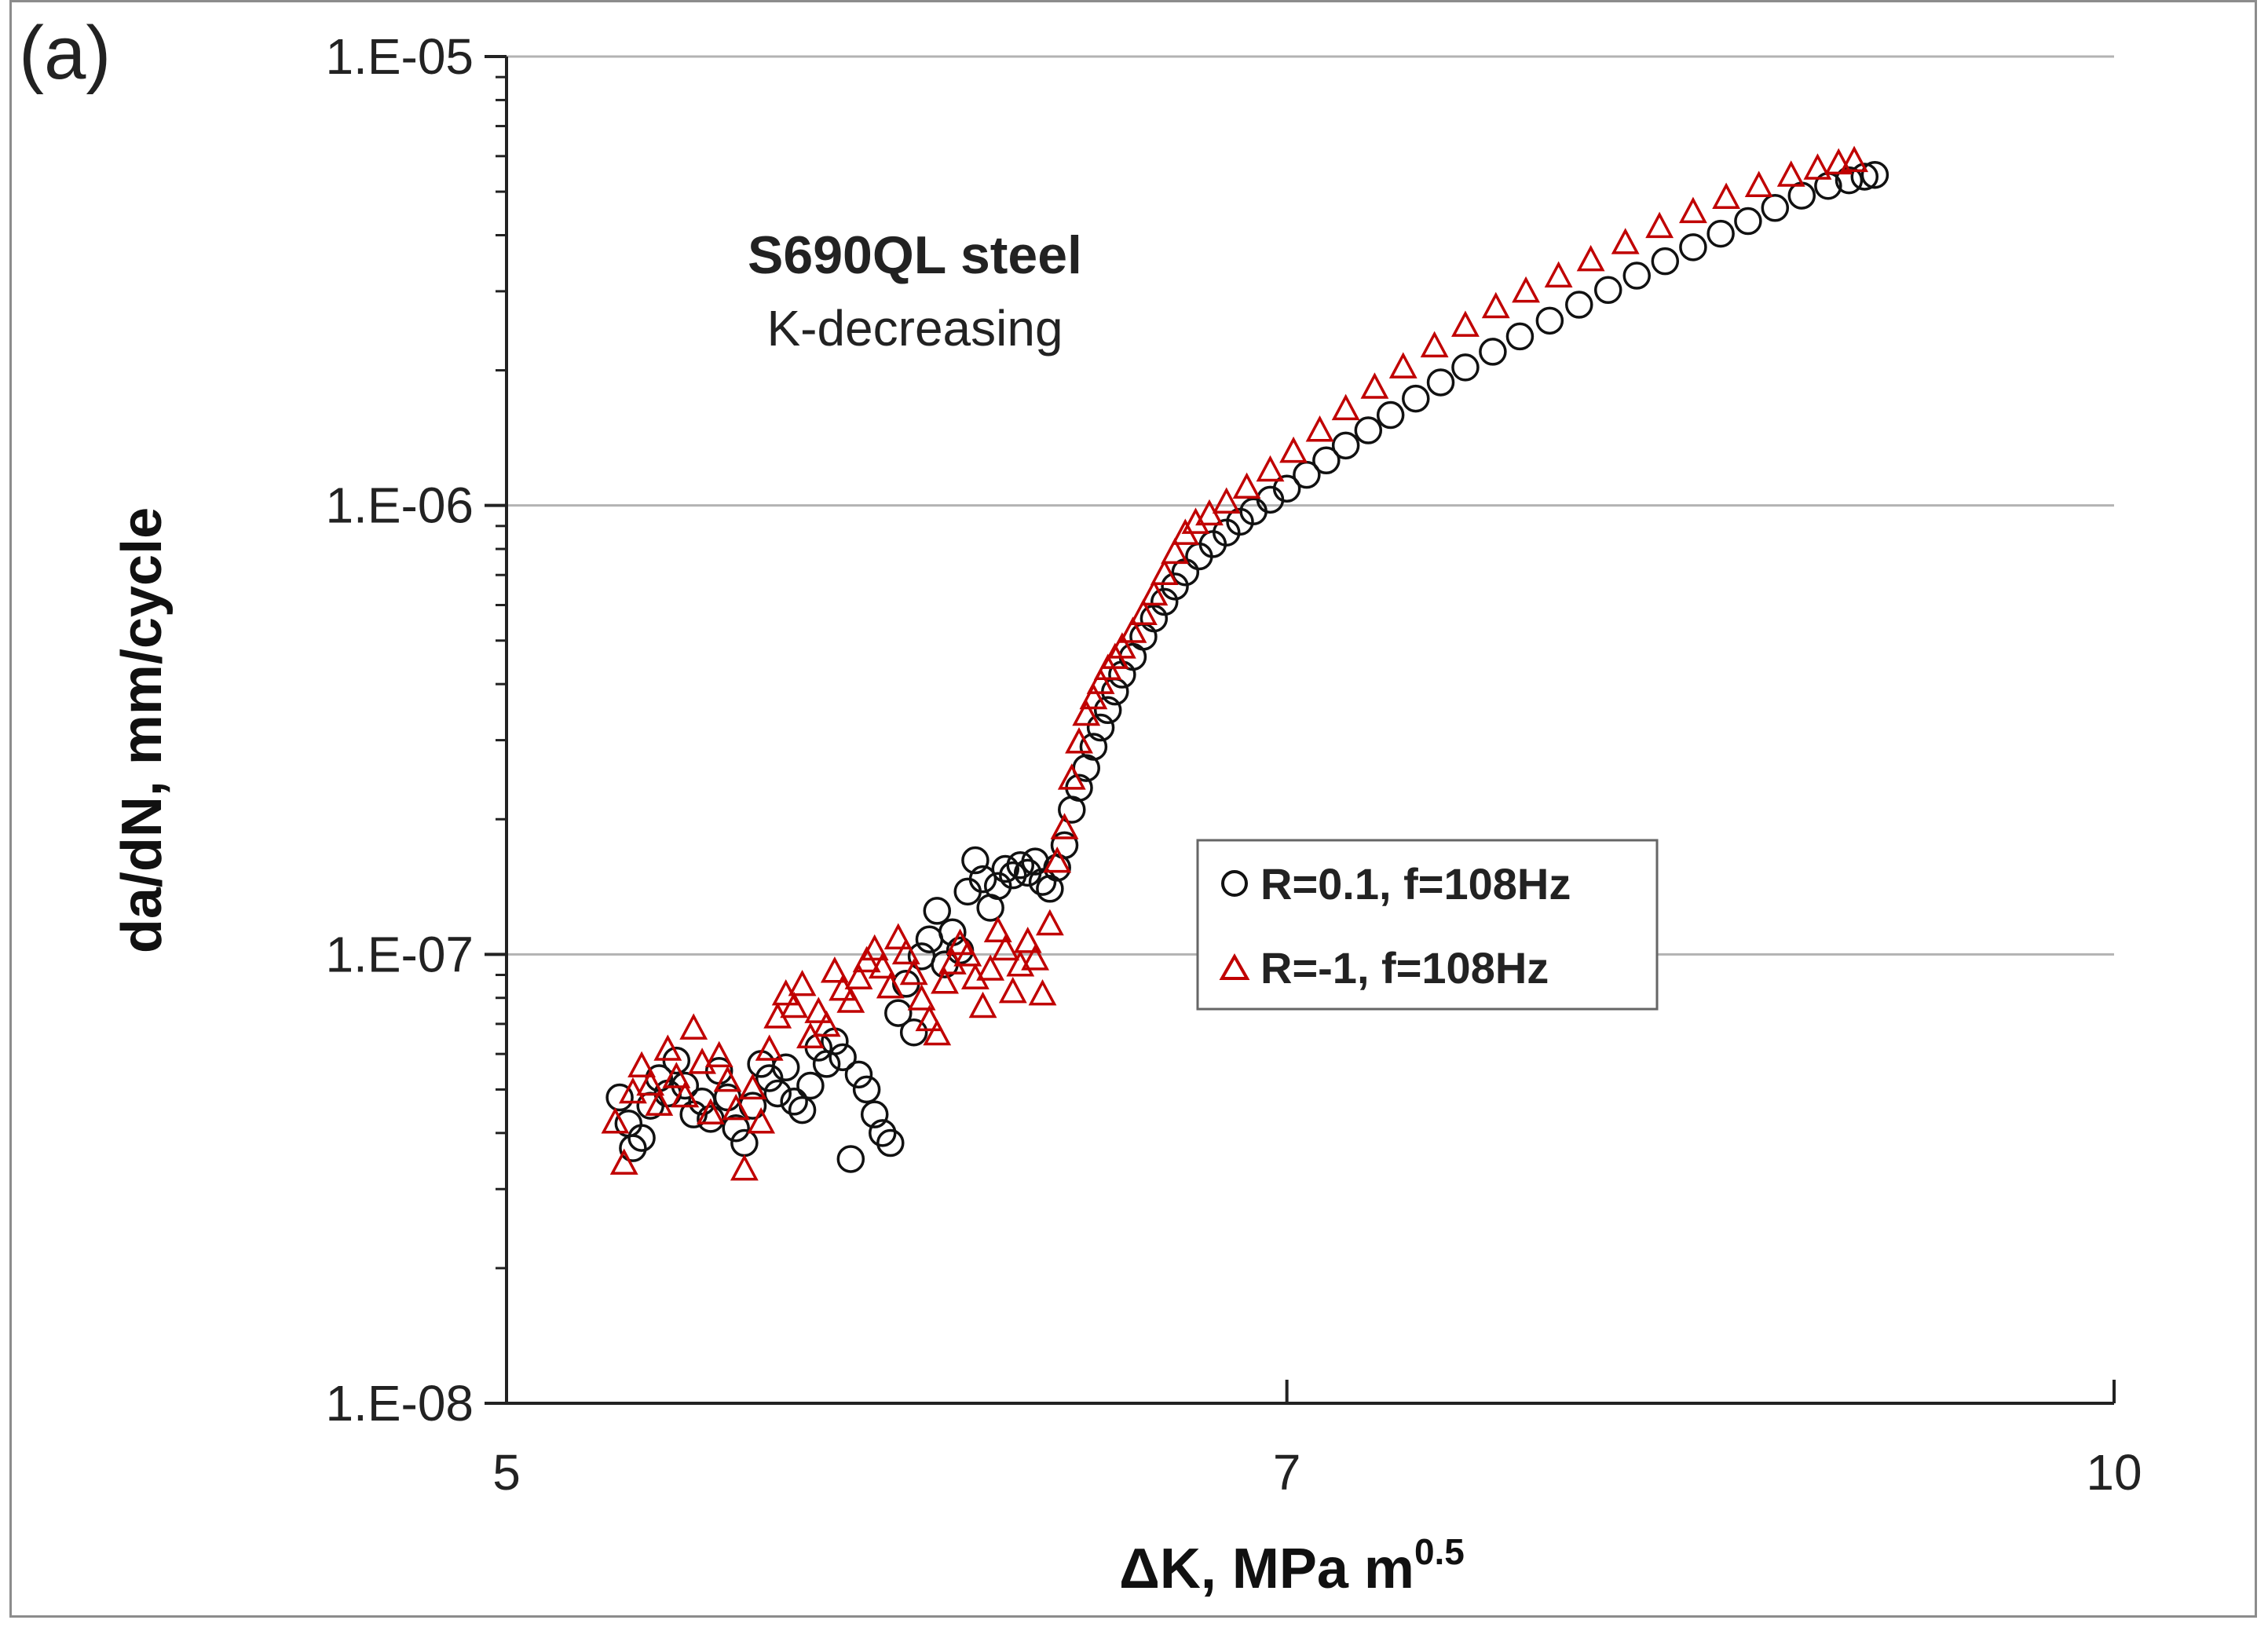 The image size is (2268, 1631). Describe the element at coordinates (1235, 967) in the screenshot. I see `legend-triangle-marker` at that location.